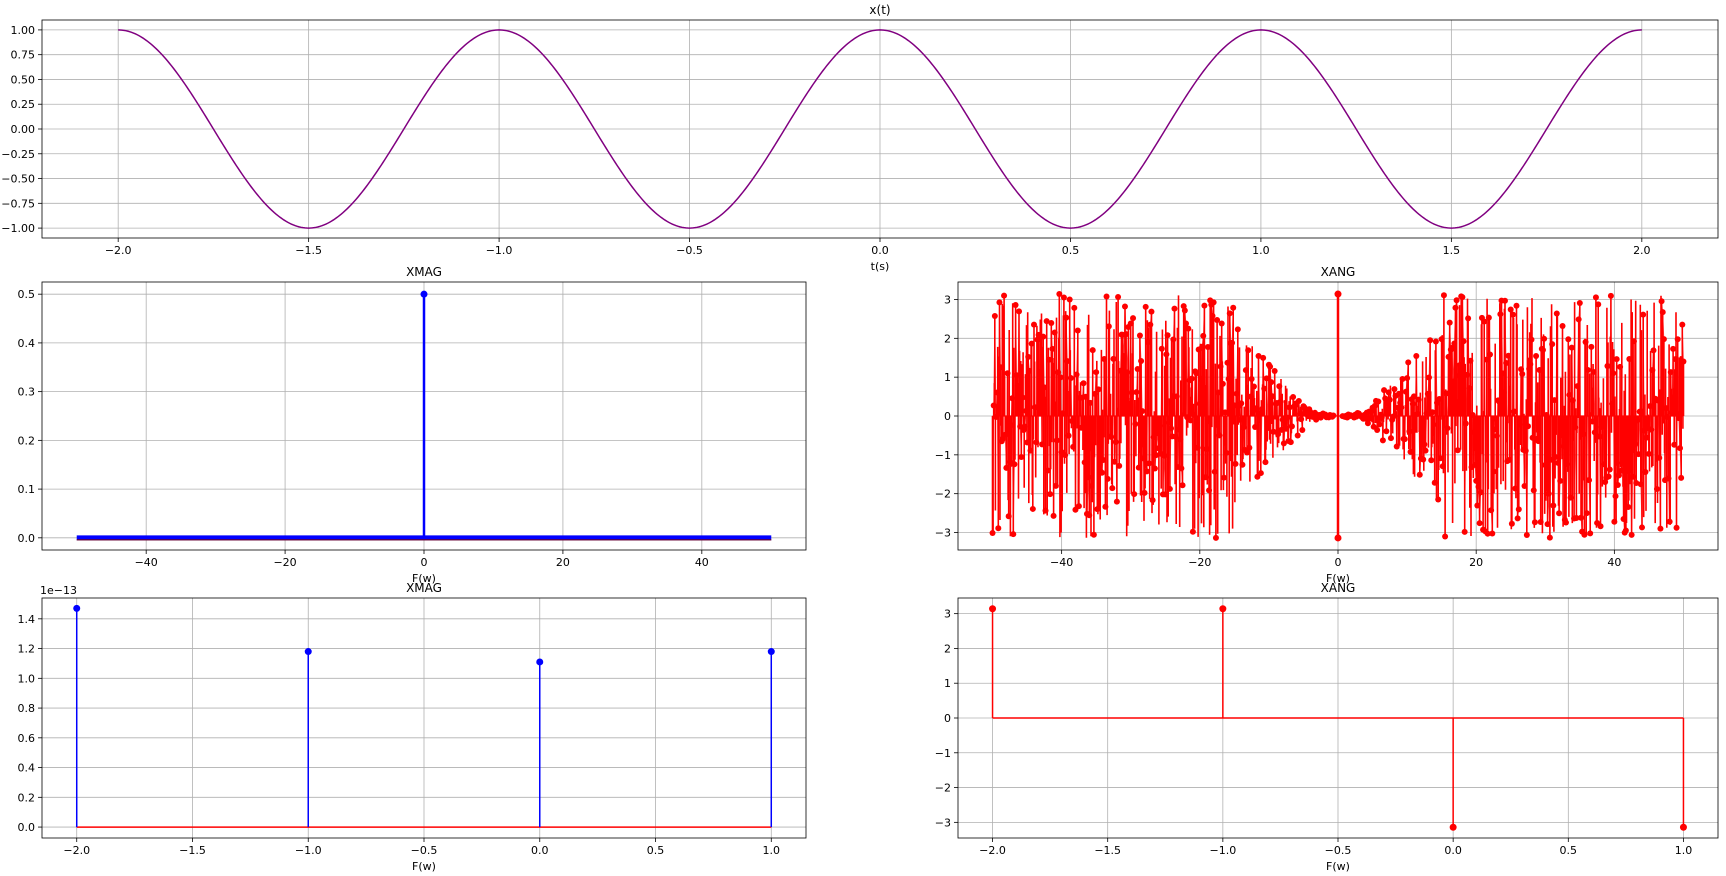 This screenshot has height=876, width=1726. I want to click on x-tick-label: 0.0, so click(880, 250).